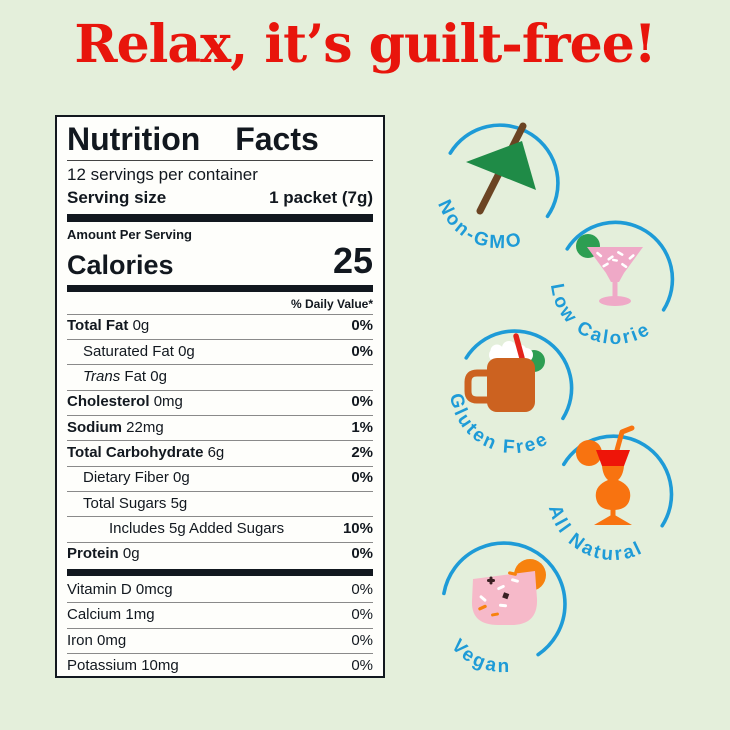 The image size is (730, 730). Describe the element at coordinates (365, 44) in the screenshot. I see `headline: Relax, it’s guilt-free!` at that location.